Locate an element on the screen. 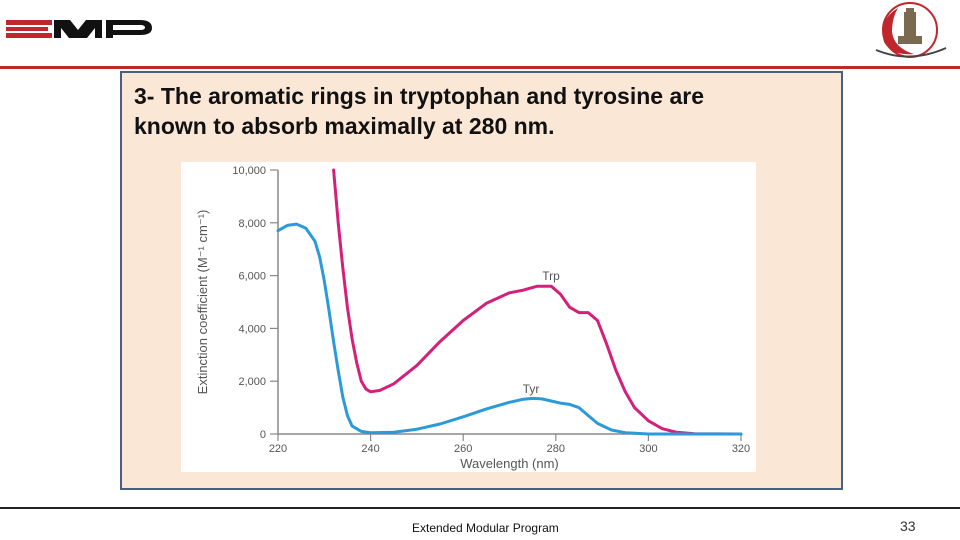 This screenshot has width=960, height=540. x-tick-label: 220 is located at coordinates (278, 449).